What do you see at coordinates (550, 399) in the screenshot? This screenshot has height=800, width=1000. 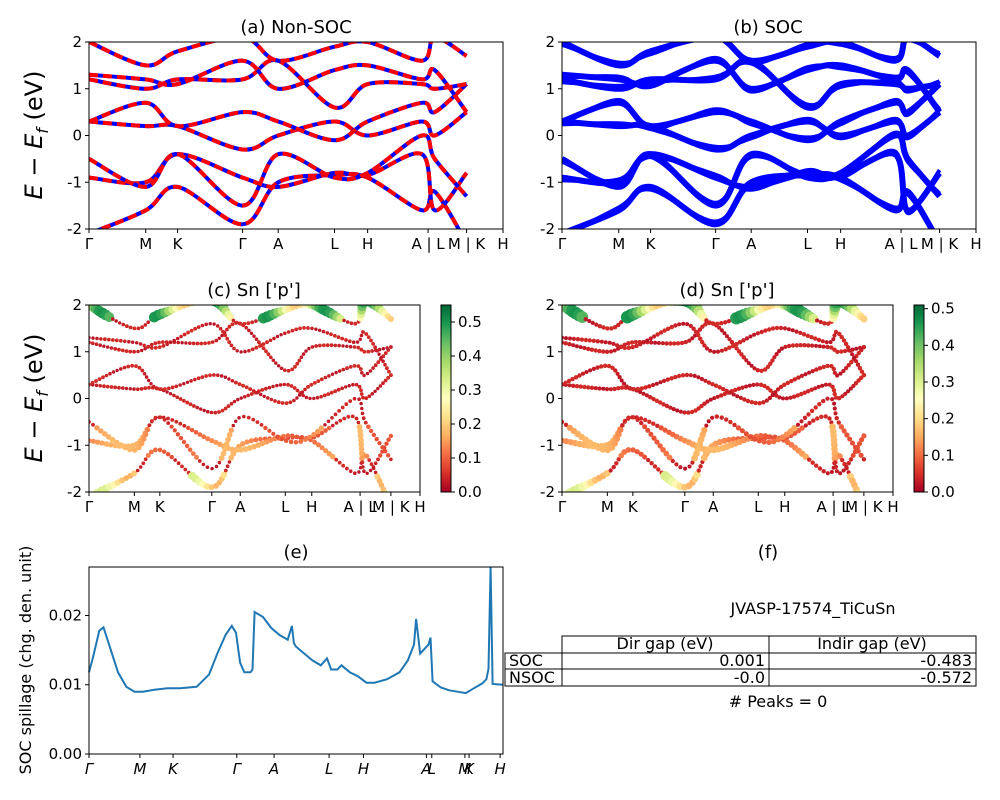 I see `y-tick-label: 0` at bounding box center [550, 399].